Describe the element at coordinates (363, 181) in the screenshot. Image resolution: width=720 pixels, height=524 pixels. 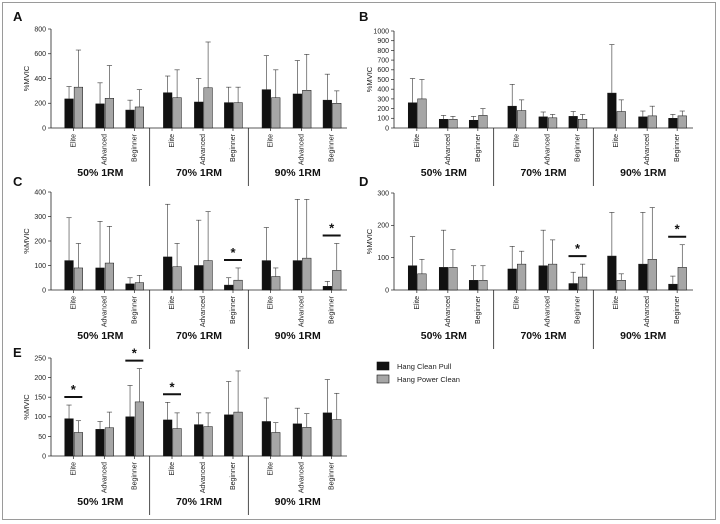
I see `panel-label-D: D` at that location.